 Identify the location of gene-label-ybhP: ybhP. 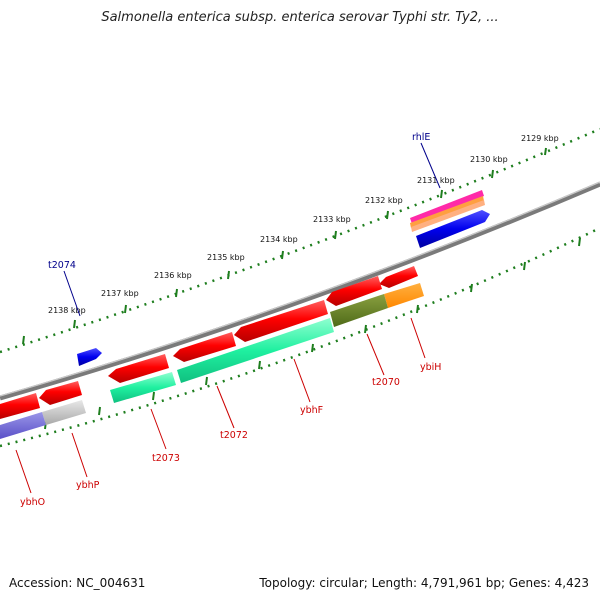
(88, 485).